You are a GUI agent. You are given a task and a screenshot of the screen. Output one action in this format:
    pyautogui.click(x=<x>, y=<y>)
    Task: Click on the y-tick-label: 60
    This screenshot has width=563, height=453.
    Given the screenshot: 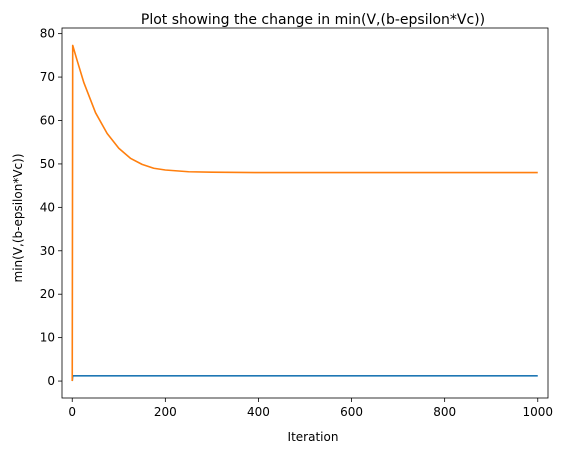 What is the action you would take?
    pyautogui.click(x=47, y=121)
    